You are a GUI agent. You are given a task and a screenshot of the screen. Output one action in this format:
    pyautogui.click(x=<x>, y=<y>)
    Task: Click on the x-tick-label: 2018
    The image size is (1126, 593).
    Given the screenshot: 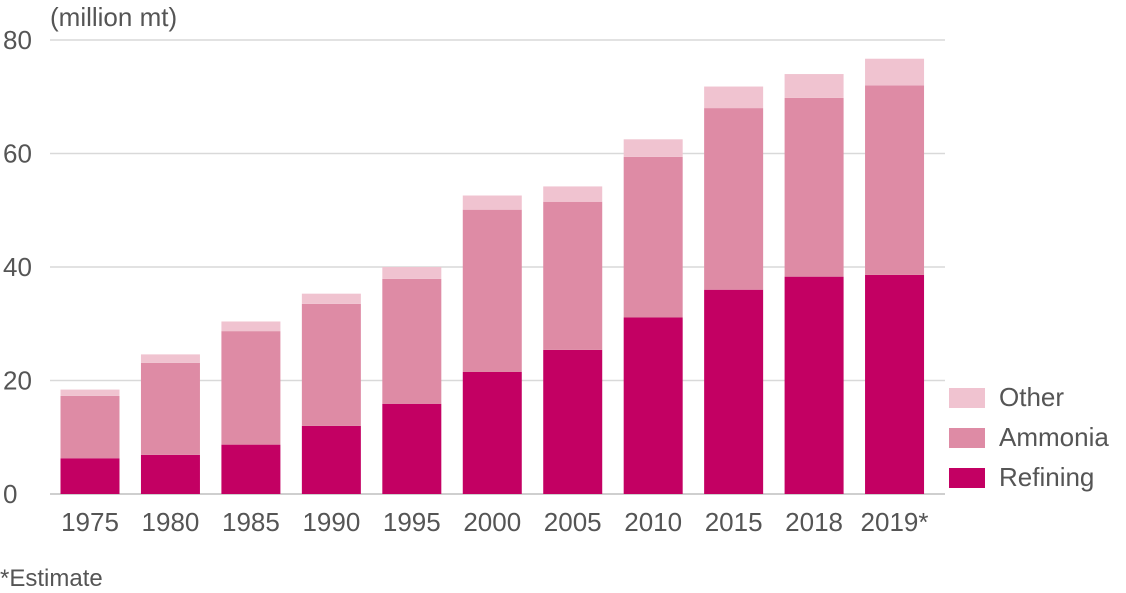 What is the action you would take?
    pyautogui.click(x=814, y=522)
    